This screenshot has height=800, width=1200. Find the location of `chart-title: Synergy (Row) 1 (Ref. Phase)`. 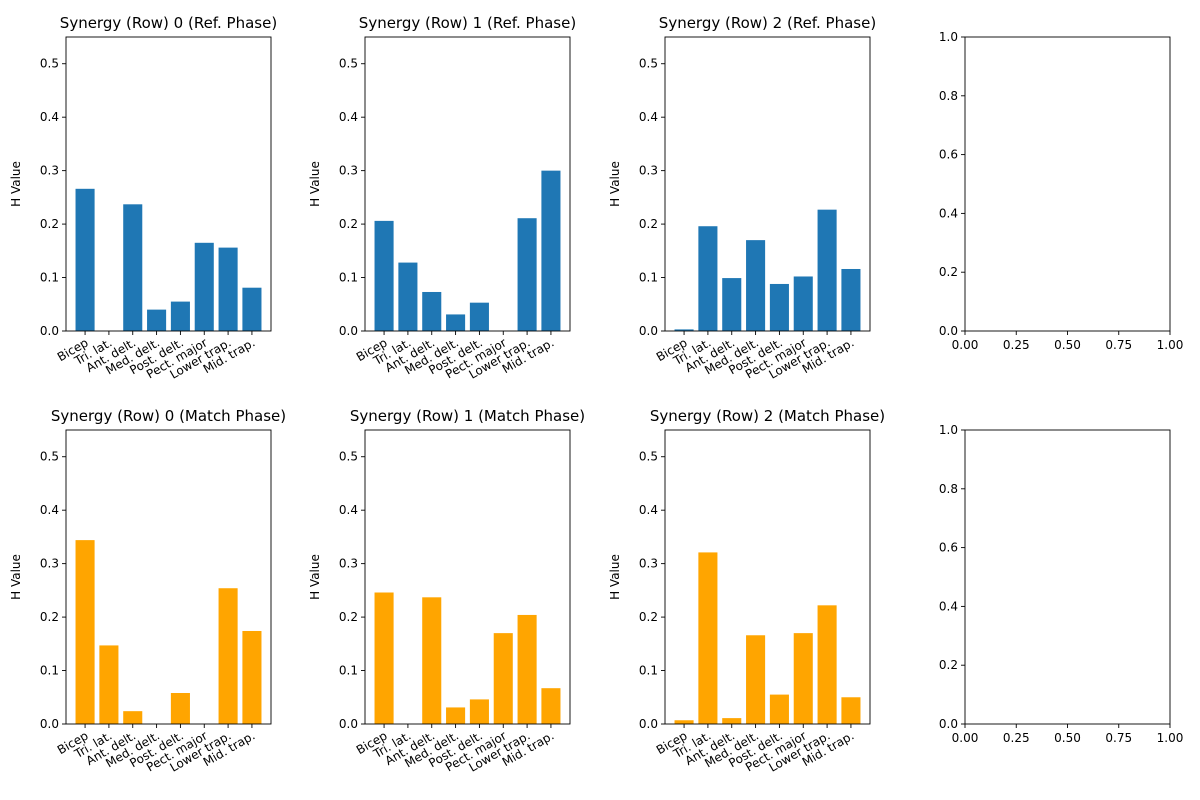

chart-title: Synergy (Row) 1 (Ref. Phase) is located at coordinates (467, 23).